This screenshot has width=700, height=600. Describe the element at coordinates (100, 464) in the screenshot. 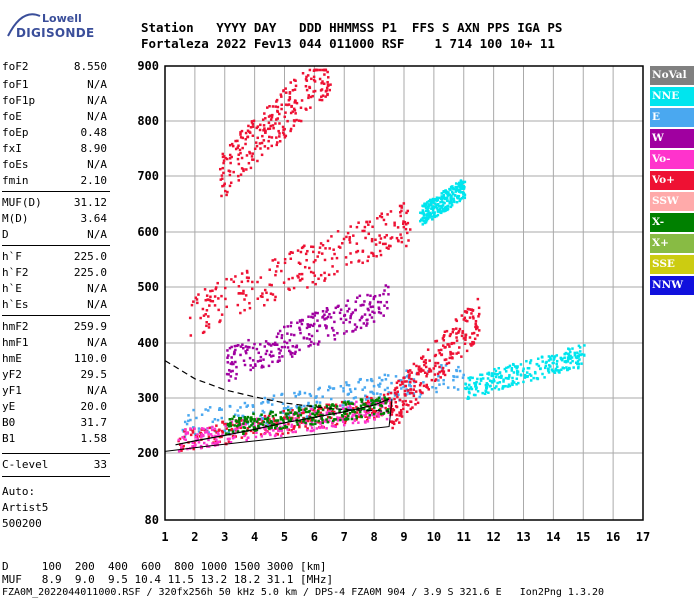

I see `param-value: 33` at that location.